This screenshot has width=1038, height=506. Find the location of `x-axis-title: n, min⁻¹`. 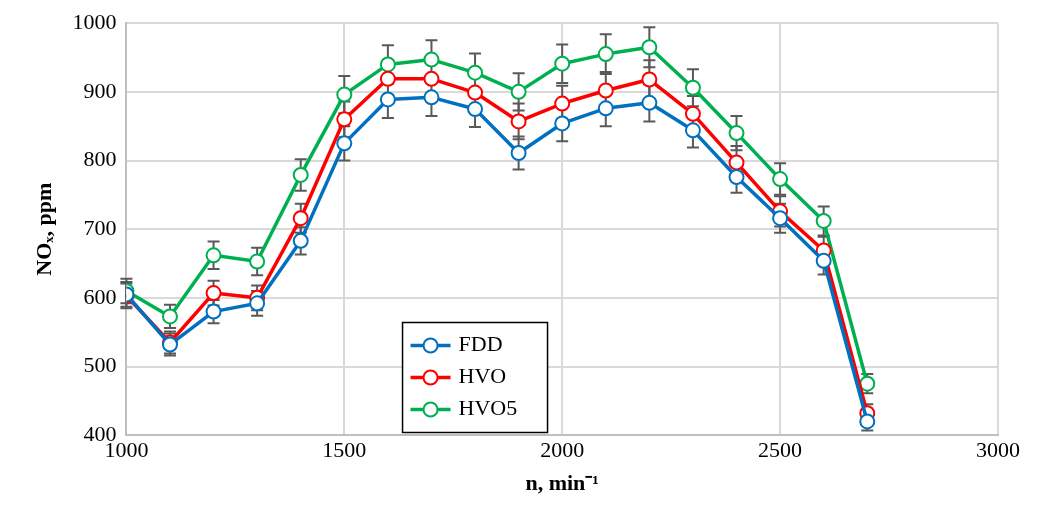

x-axis-title: n, min⁻¹ is located at coordinates (562, 483).